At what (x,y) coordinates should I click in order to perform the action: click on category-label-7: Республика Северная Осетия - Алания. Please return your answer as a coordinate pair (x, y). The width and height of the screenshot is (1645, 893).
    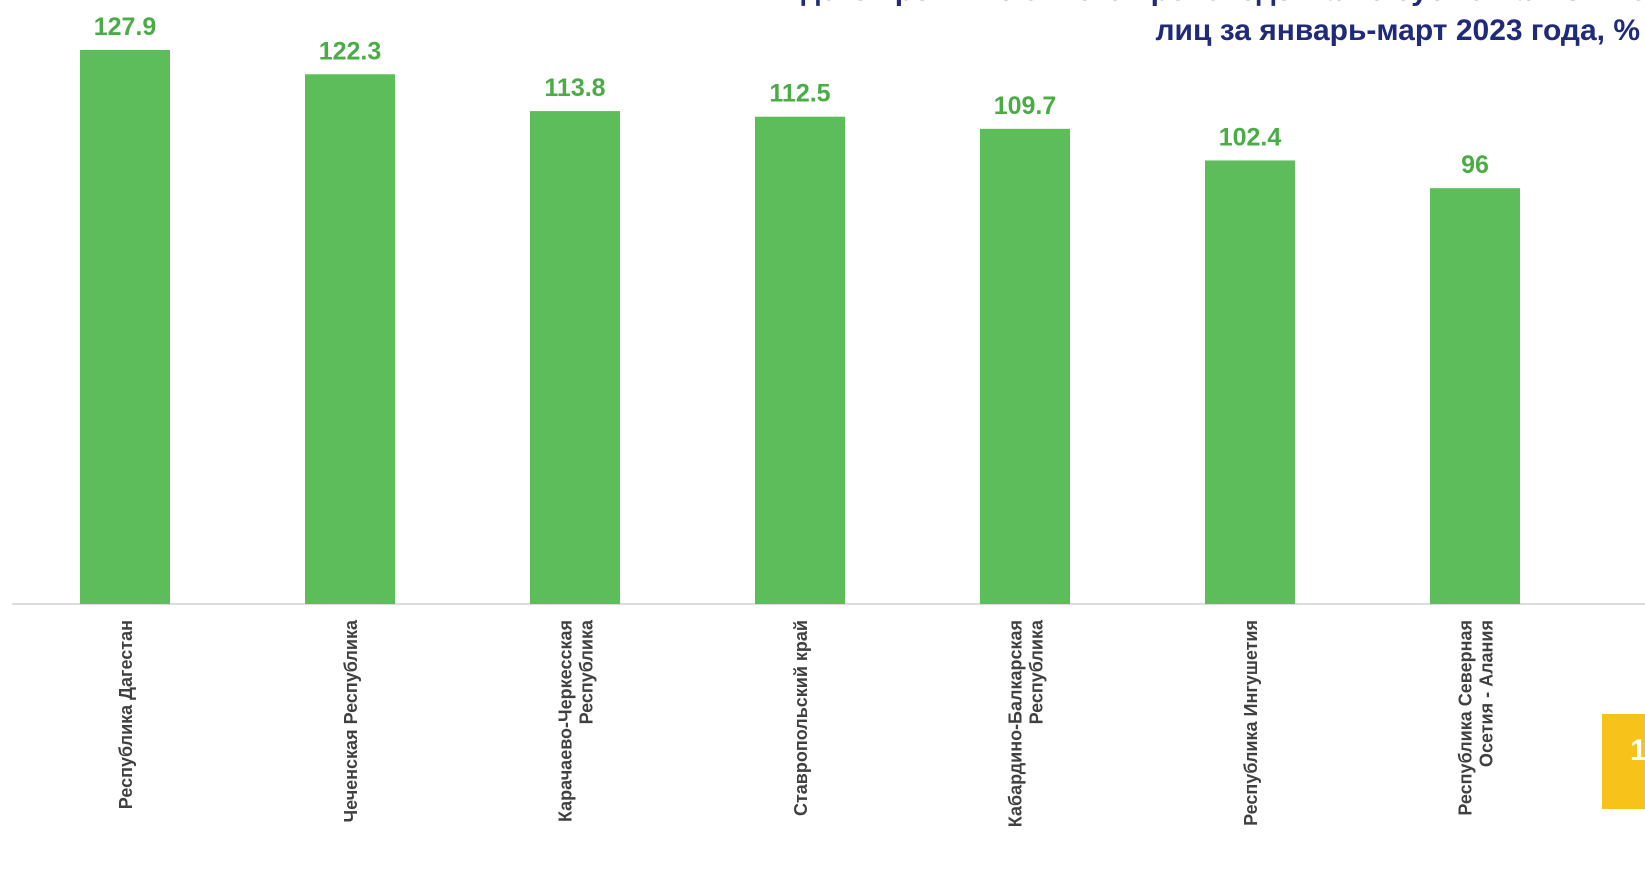
    Looking at the image, I should click on (1476, 718).